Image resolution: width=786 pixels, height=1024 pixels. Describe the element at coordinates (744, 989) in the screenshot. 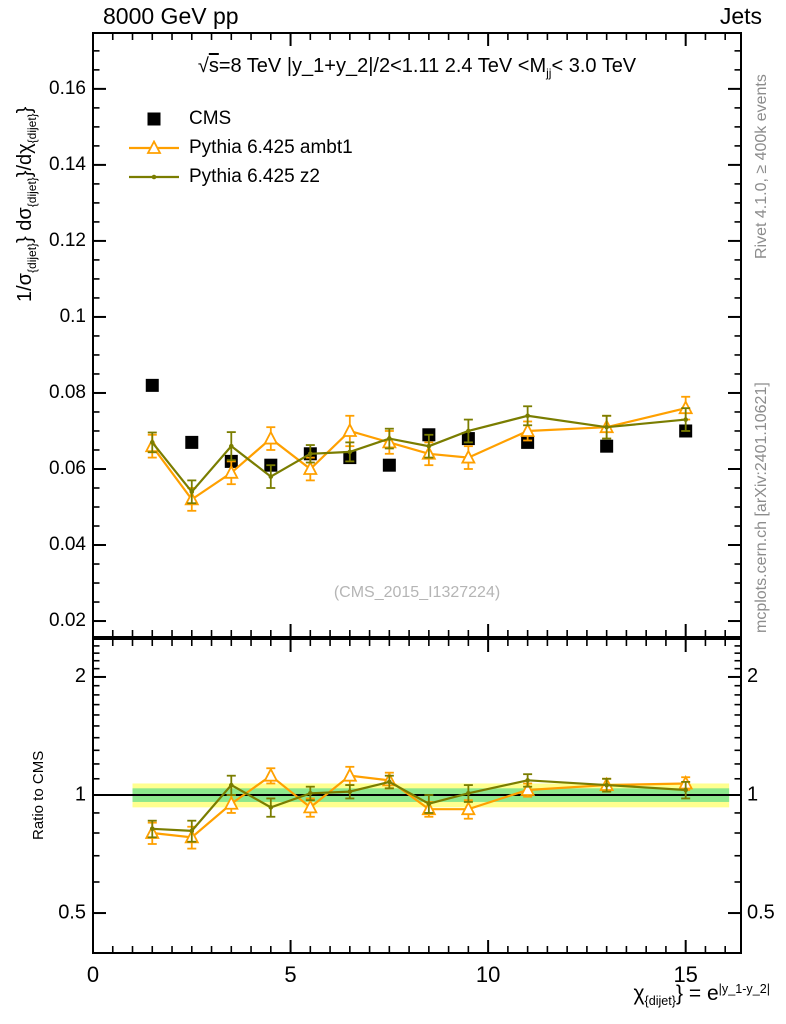

I see `text-part: |y_1-y_2|` at that location.